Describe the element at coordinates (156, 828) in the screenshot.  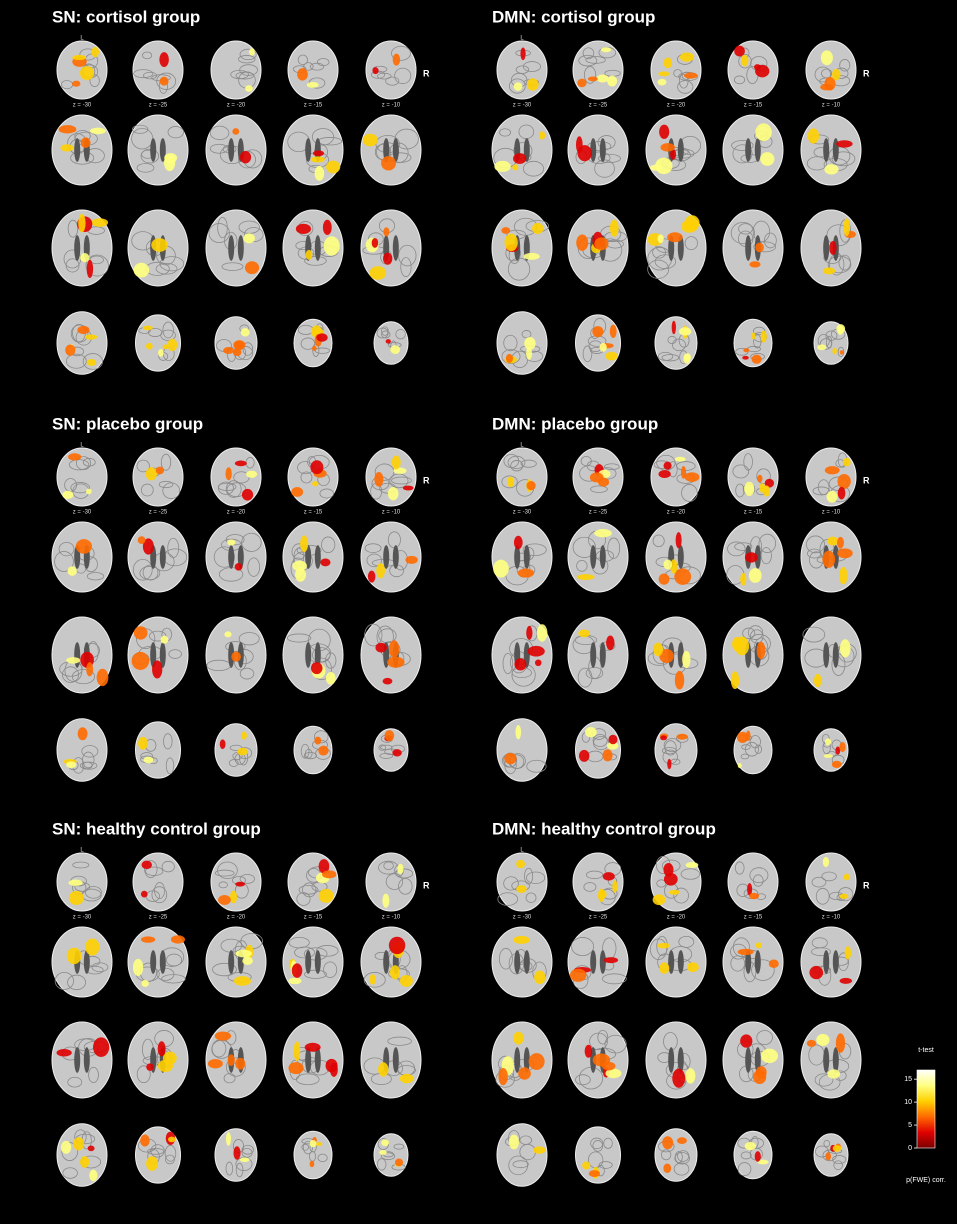
I see `panel-title: SN: healthy control group` at that location.